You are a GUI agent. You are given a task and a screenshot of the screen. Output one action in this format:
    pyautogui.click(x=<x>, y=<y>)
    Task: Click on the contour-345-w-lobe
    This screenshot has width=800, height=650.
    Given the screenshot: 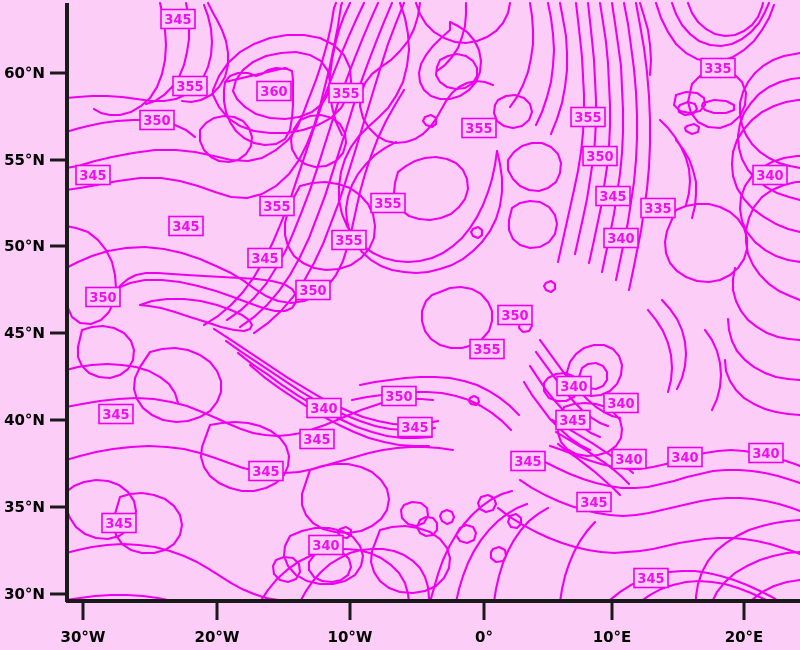 What is the action you would take?
    pyautogui.click(x=207, y=292)
    